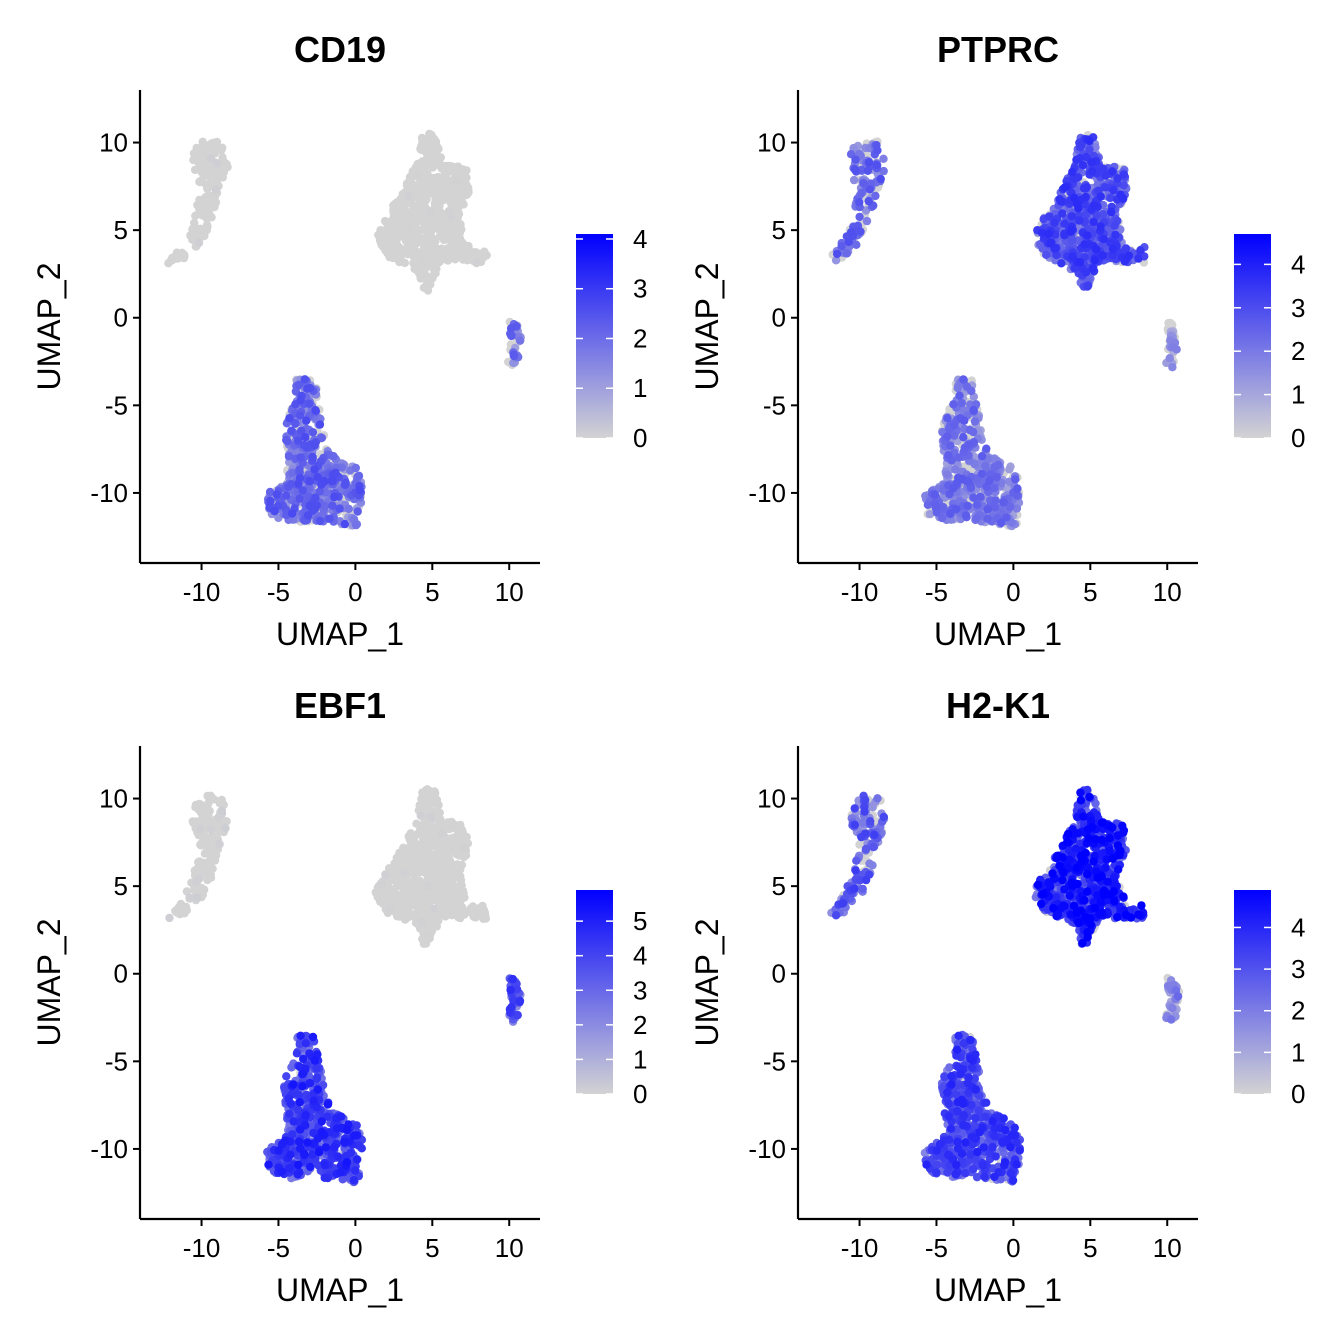  What do you see at coordinates (432, 1248) in the screenshot?
I see `x-tick-label: 5` at bounding box center [432, 1248].